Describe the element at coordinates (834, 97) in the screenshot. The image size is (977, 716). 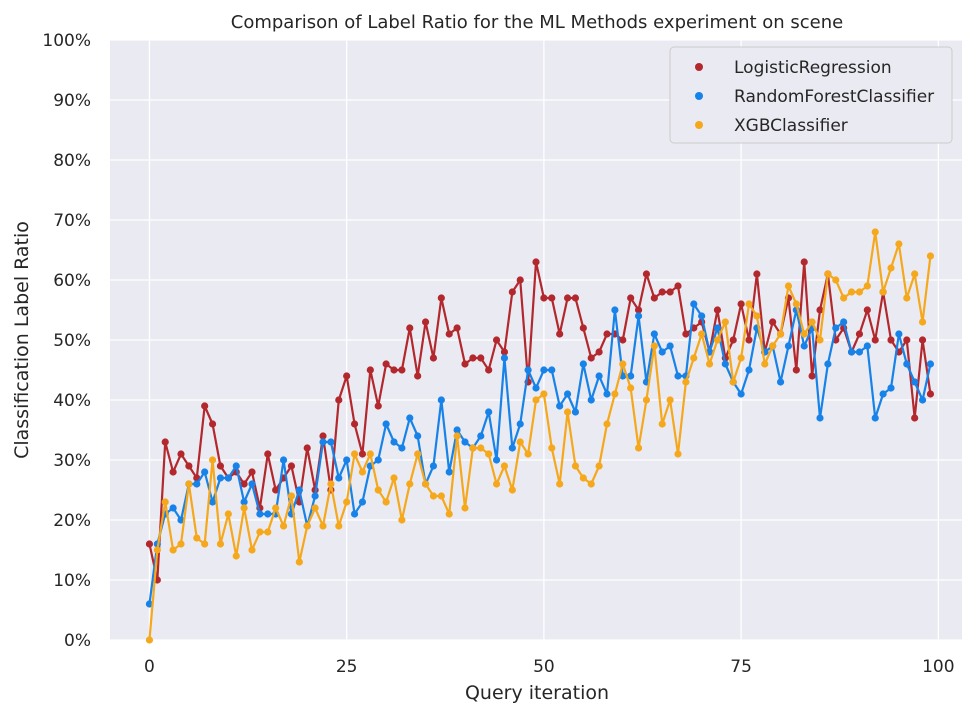
I see `legend-label: RandomForestClassifier` at that location.